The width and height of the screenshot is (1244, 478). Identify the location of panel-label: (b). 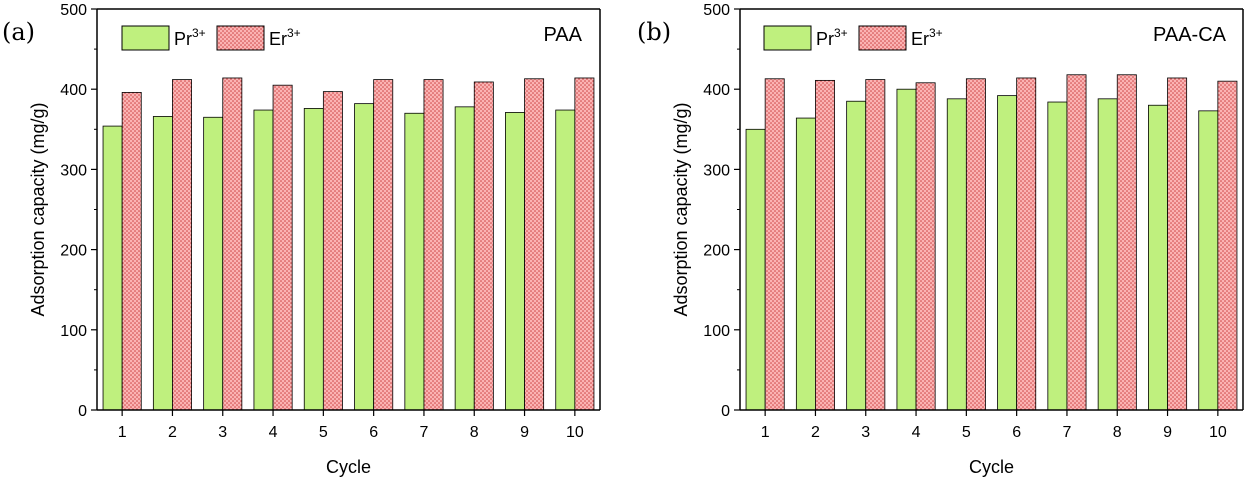
(654, 32).